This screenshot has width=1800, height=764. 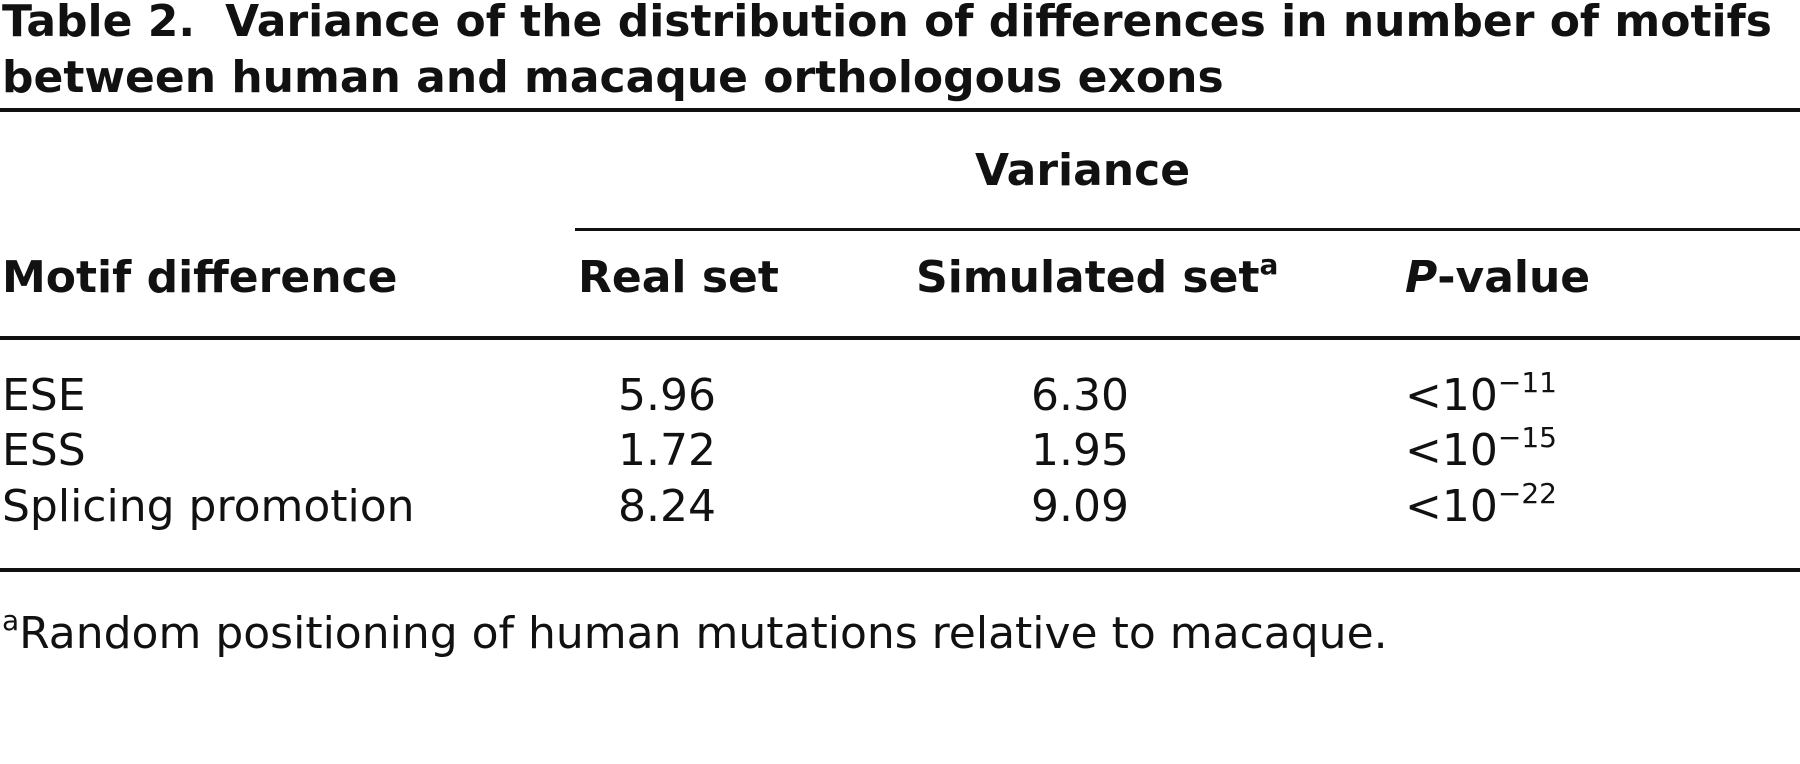 I want to click on column-header: Motif difference, so click(x=200, y=277).